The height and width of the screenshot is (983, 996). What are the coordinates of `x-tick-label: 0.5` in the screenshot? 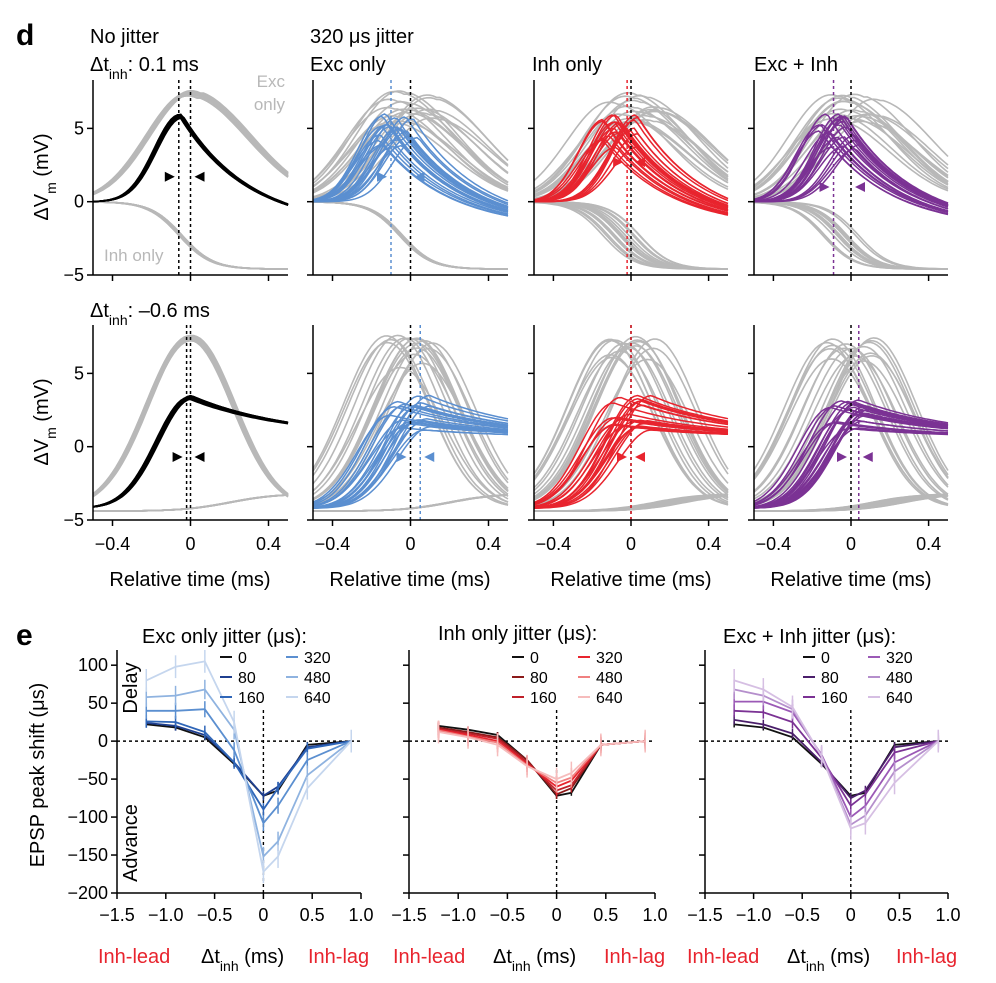 It's located at (605, 915).